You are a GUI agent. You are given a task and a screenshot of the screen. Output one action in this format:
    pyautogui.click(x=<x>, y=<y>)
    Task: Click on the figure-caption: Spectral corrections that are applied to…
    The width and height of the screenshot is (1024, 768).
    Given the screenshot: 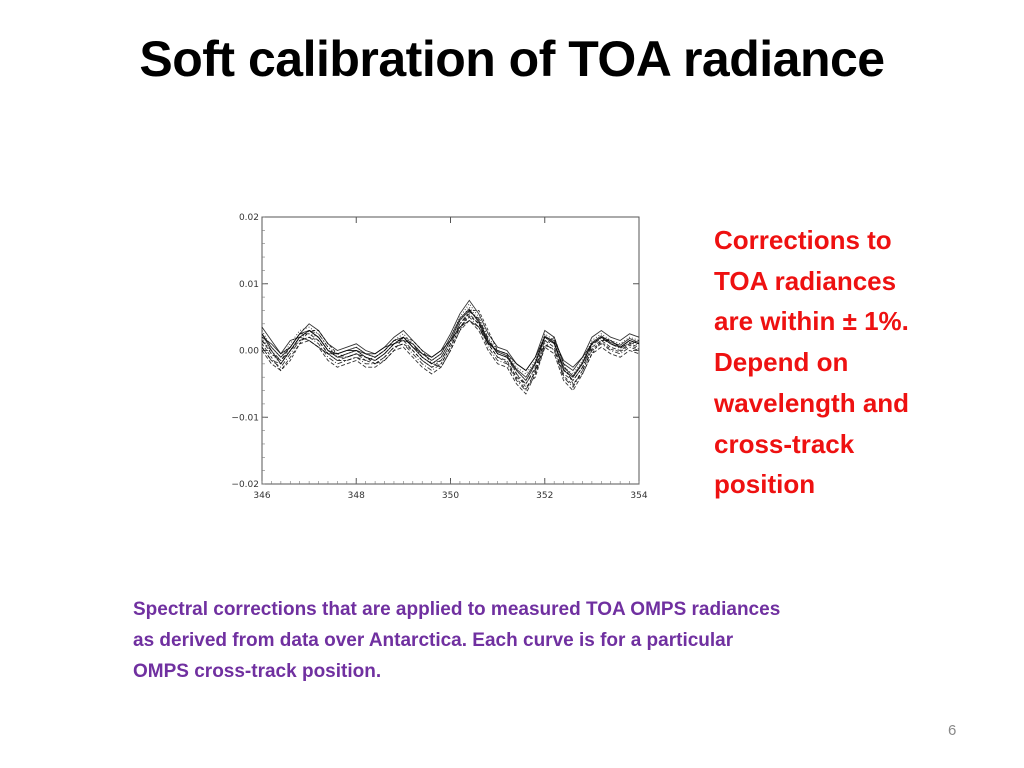 What is the action you would take?
    pyautogui.click(x=533, y=640)
    